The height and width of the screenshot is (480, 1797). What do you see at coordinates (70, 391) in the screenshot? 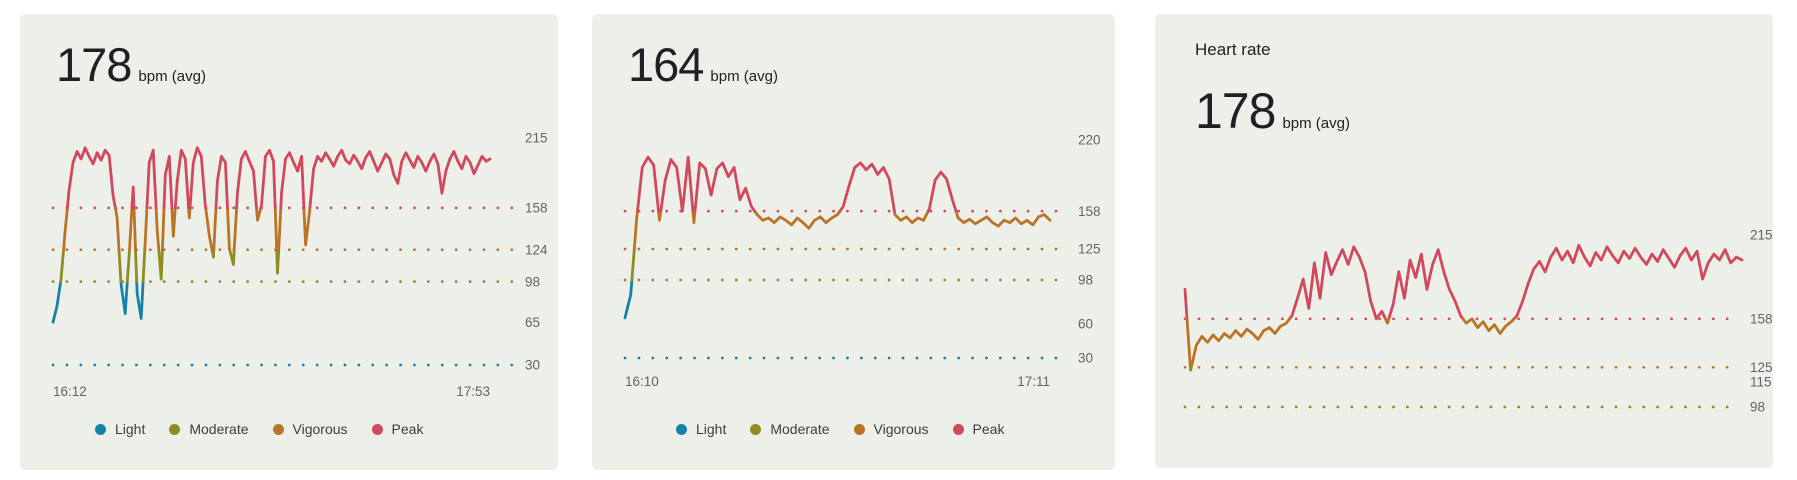
I see `x-axis-start-time: 16:12` at bounding box center [70, 391].